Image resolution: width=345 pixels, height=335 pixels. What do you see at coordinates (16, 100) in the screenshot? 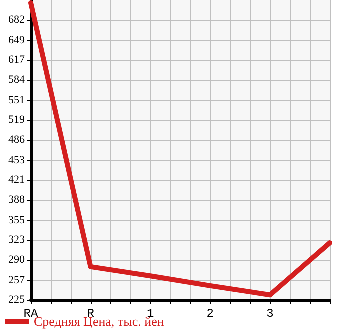
I see `y-tick-label: 551` at bounding box center [16, 100].